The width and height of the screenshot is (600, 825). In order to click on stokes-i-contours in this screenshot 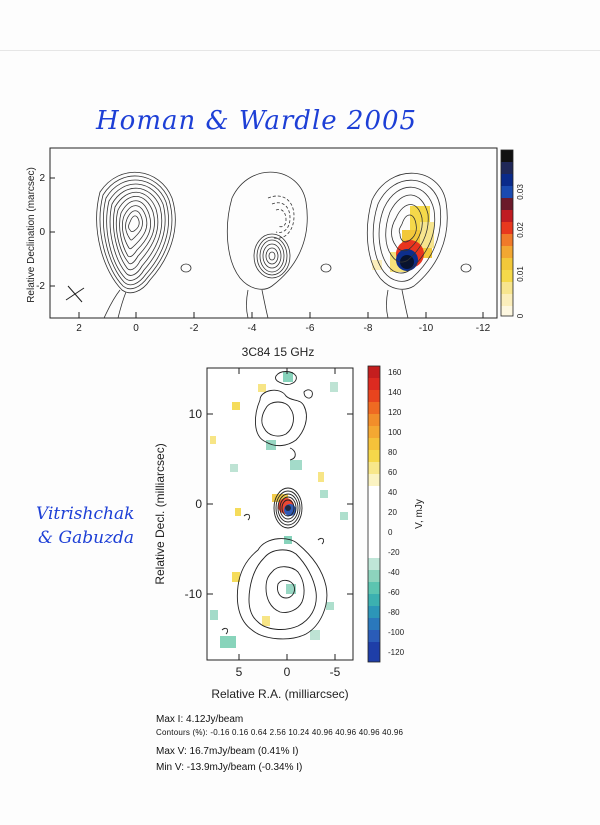, I will do `click(274, 505)`.